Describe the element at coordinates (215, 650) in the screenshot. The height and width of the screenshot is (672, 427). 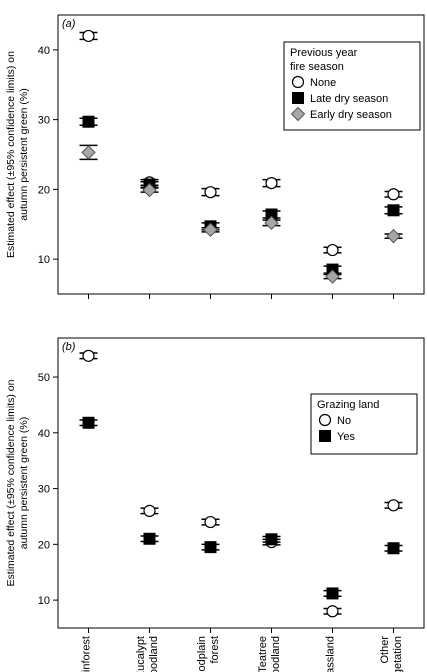
I see `x-tick-label: forest` at that location.